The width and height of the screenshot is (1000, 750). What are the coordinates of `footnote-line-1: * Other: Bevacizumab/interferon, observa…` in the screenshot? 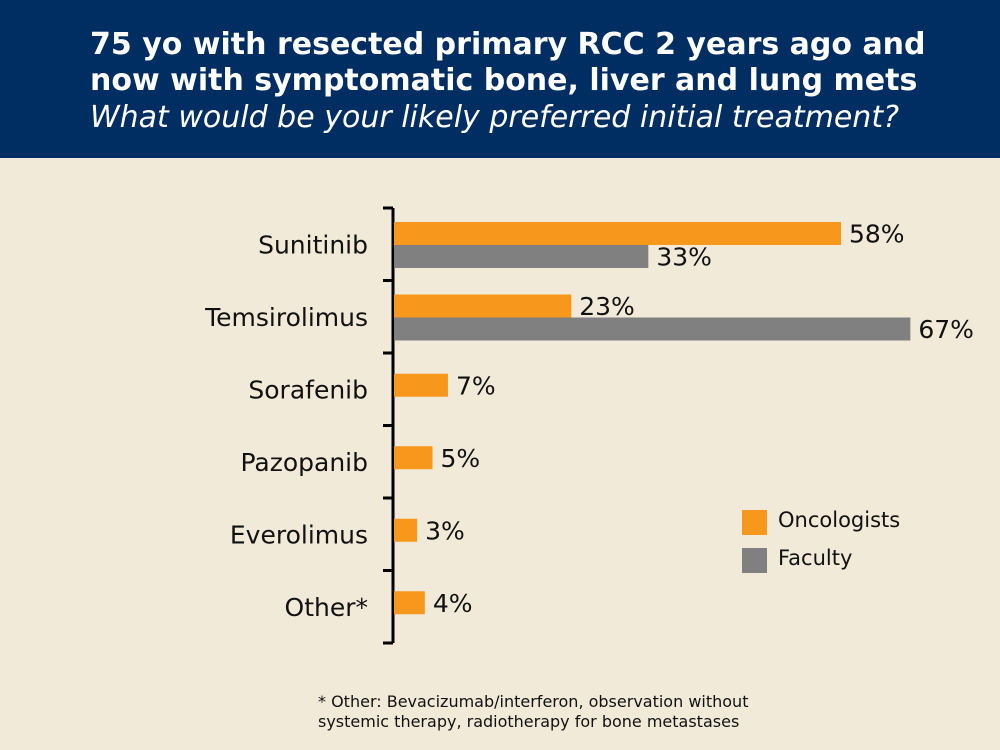 It's located at (533, 701).